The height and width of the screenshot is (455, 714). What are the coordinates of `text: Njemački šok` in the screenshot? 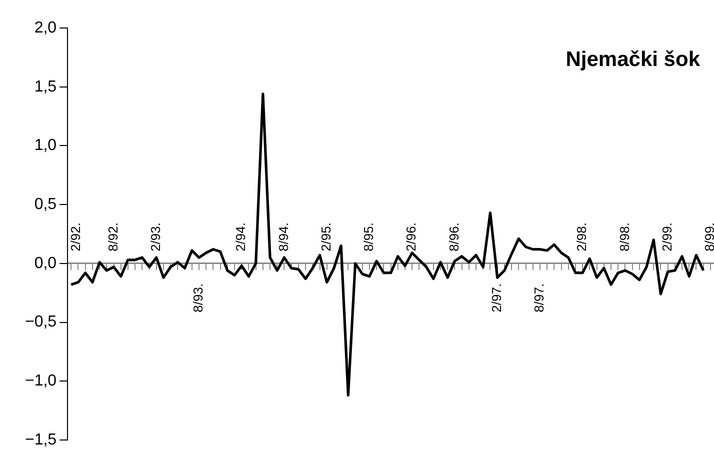 It's located at (633, 59).